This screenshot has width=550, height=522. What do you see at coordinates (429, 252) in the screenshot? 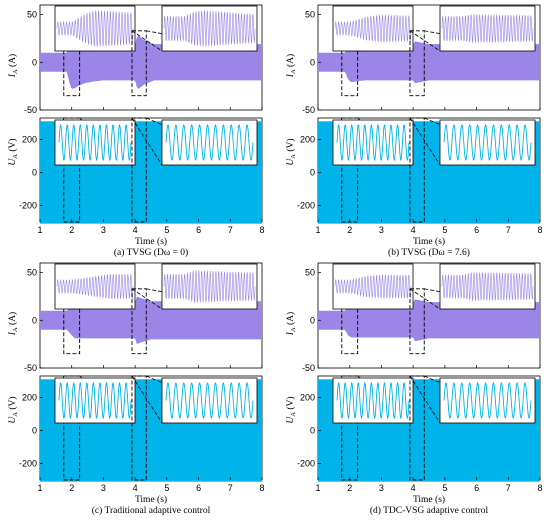
I see `panel-caption: (b) TVSG (Dω = 7.6)` at bounding box center [429, 252].